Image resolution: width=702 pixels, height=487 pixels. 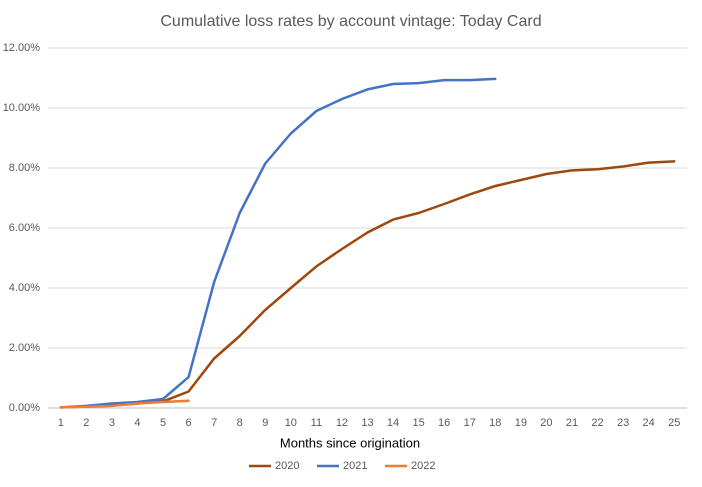 What do you see at coordinates (597, 423) in the screenshot?
I see `x-tick-label: 22` at bounding box center [597, 423].